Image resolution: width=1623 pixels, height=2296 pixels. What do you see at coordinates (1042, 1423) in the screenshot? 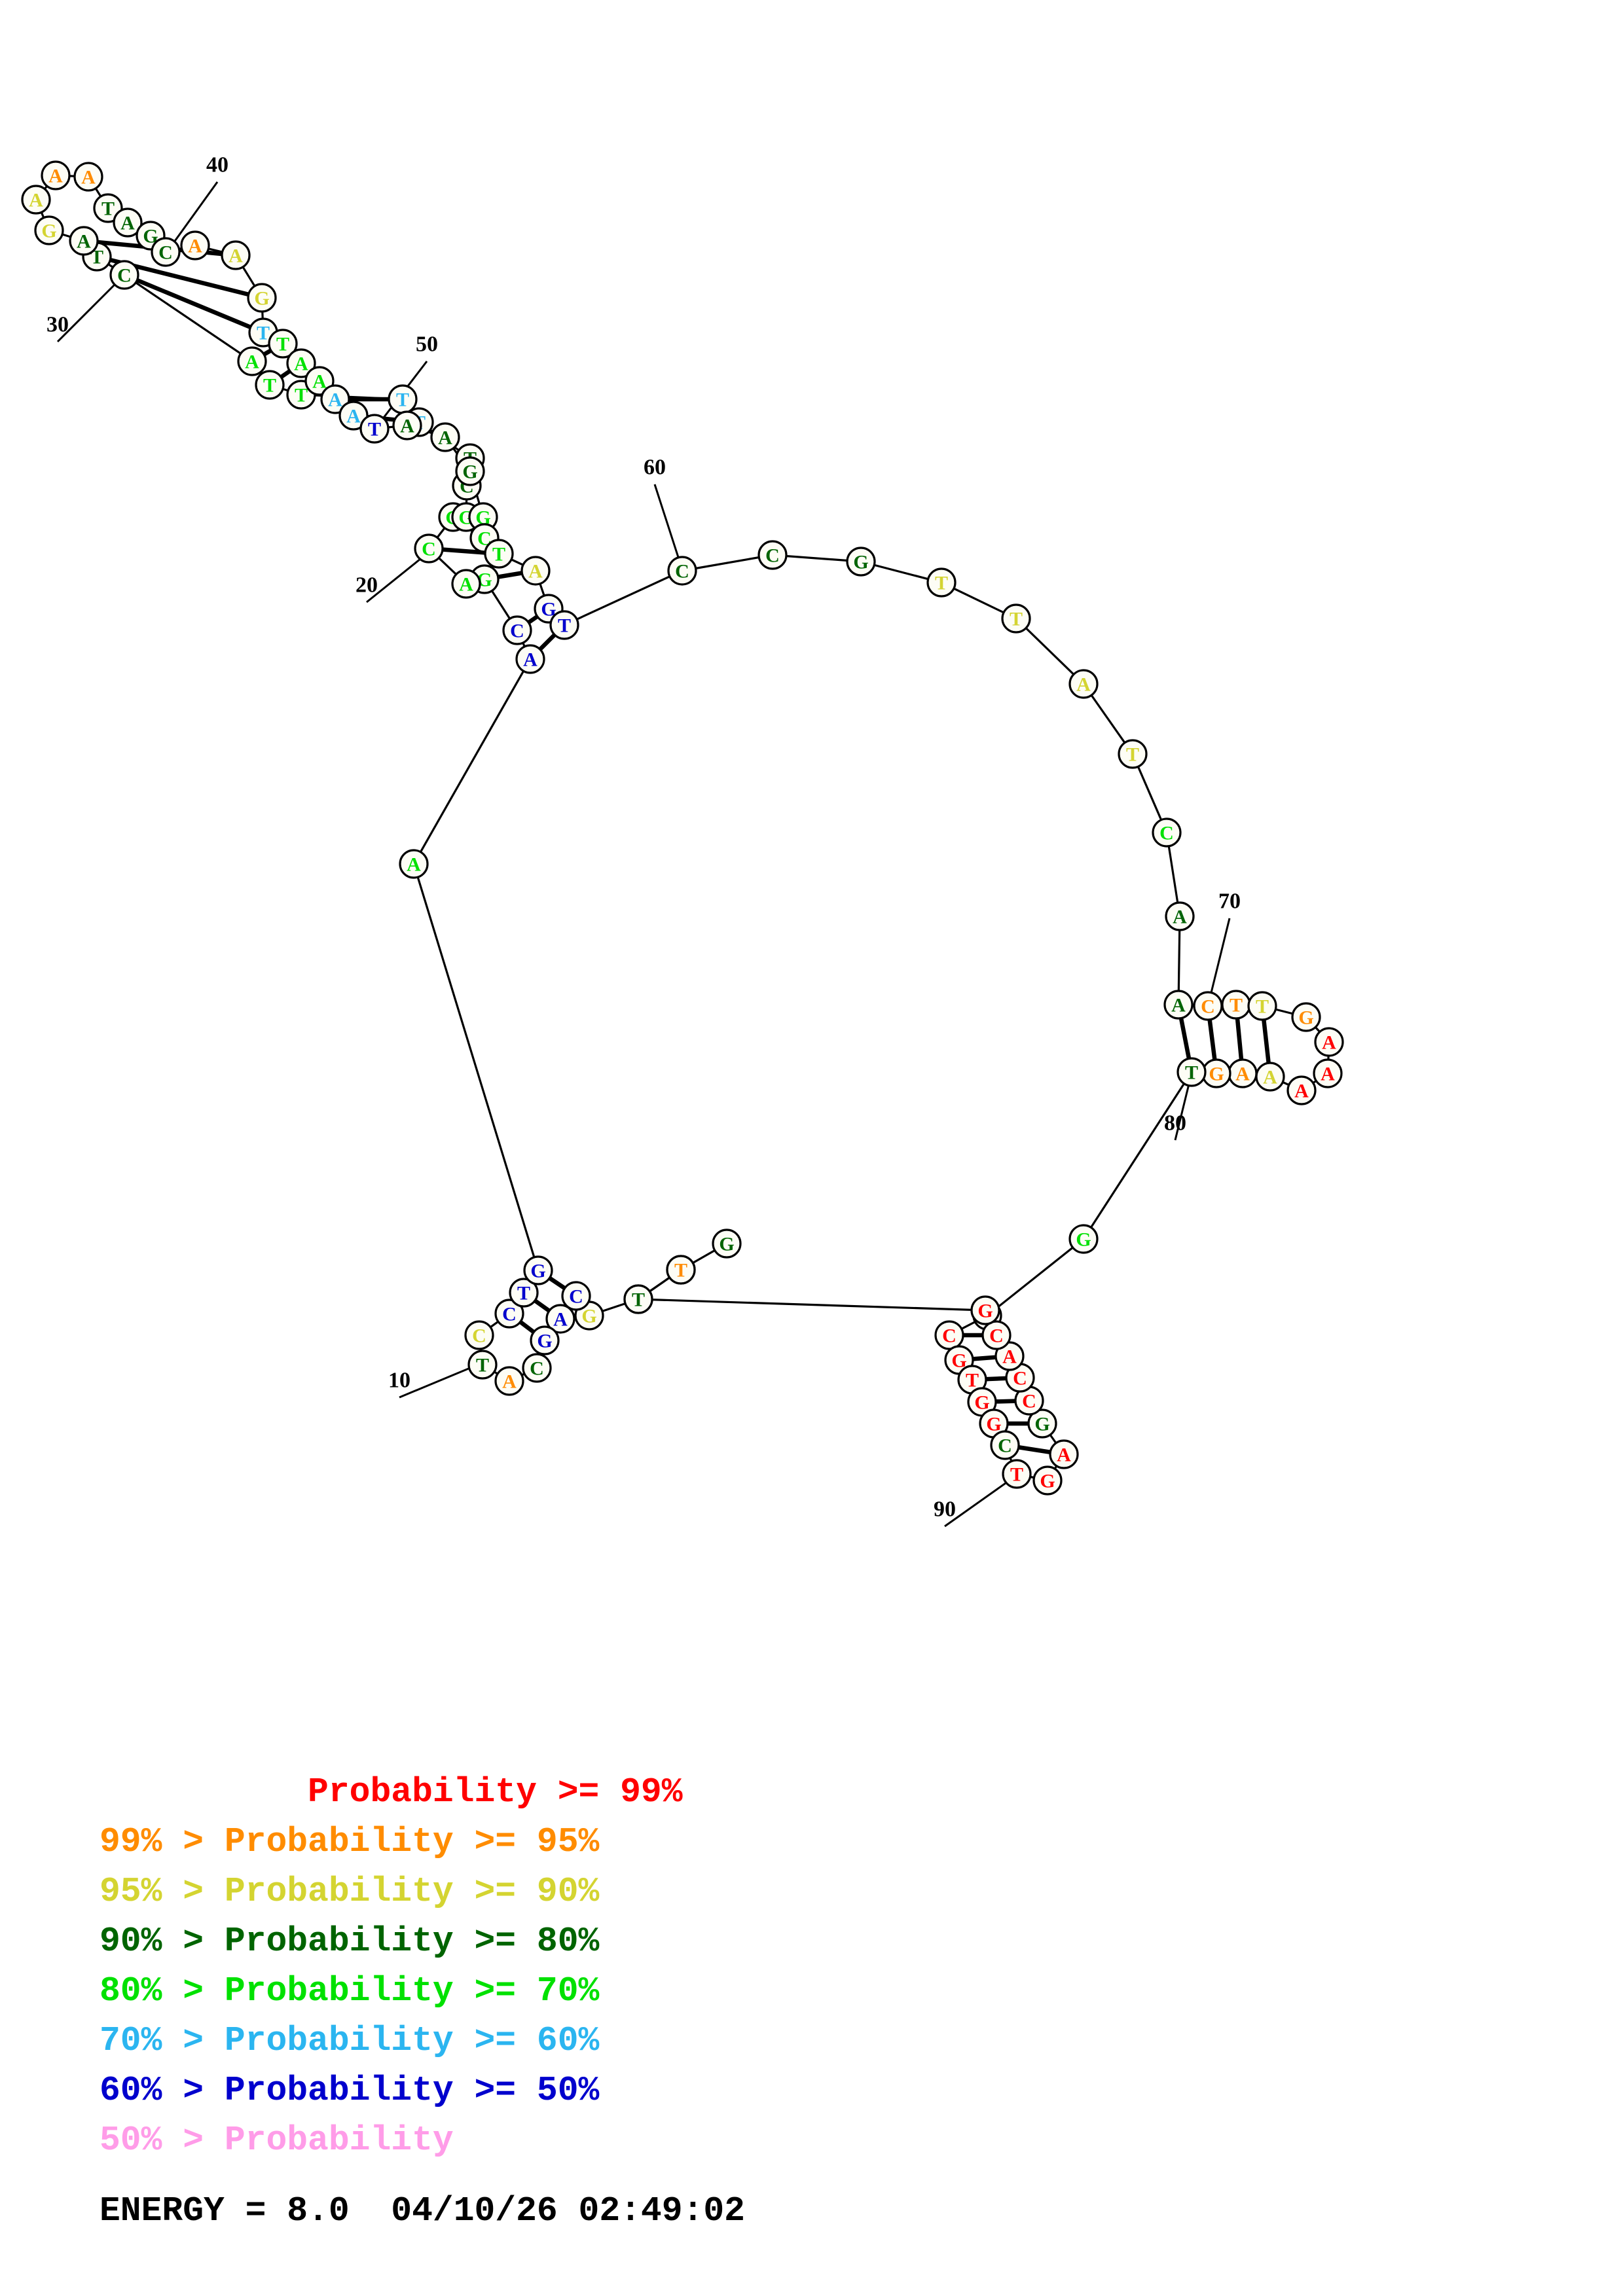
I see `nucleotide-92: G` at bounding box center [1042, 1423].